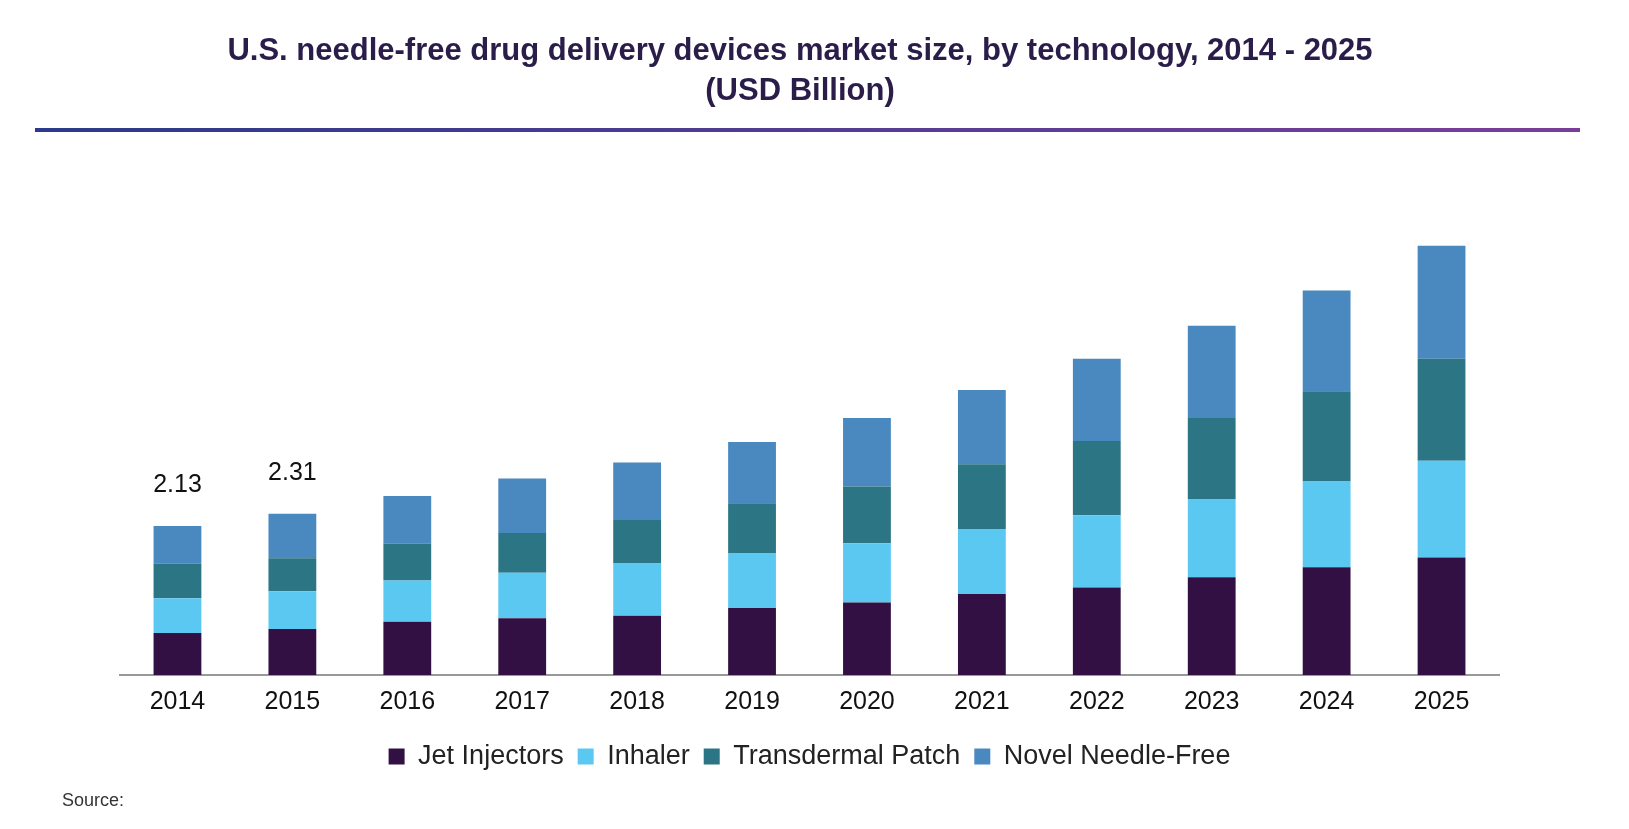  I want to click on x-tick-label: 2020, so click(867, 699).